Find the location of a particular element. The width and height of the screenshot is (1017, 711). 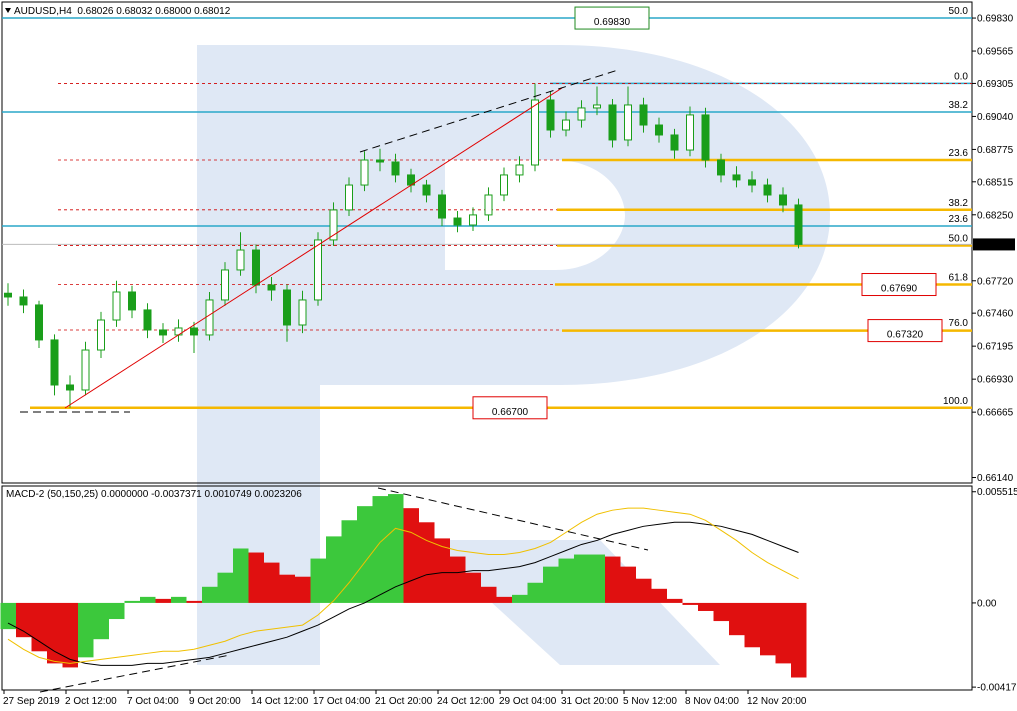

x-tick-label: 27 Sep 2019 is located at coordinates (31, 701).